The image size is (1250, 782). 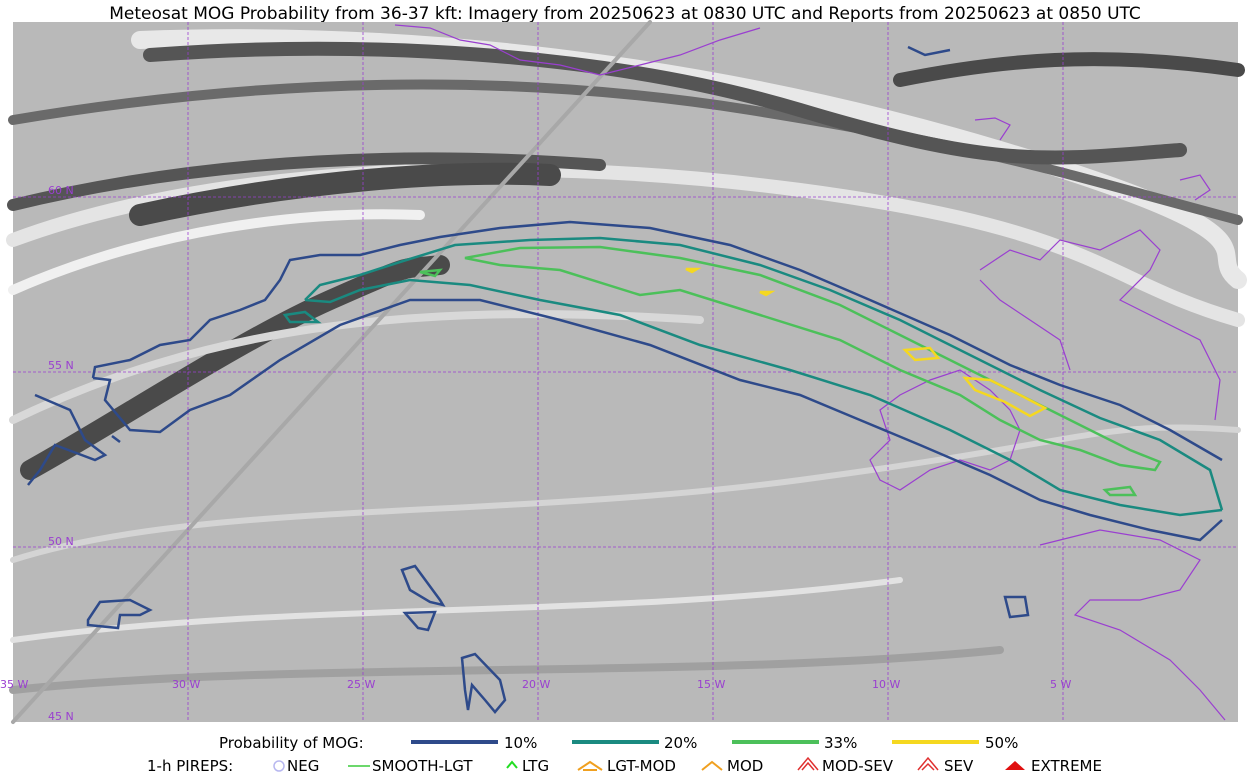 What do you see at coordinates (641, 766) in the screenshot?
I see `legend-item: LGT-MOD` at bounding box center [641, 766].